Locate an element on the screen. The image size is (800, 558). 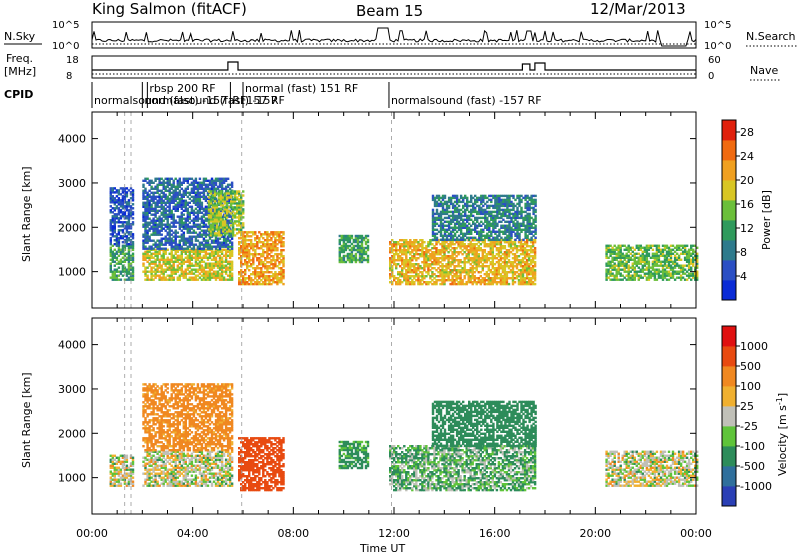
cpid-segment-label: normalsound (fast) -157 RF is located at coordinates (466, 100).